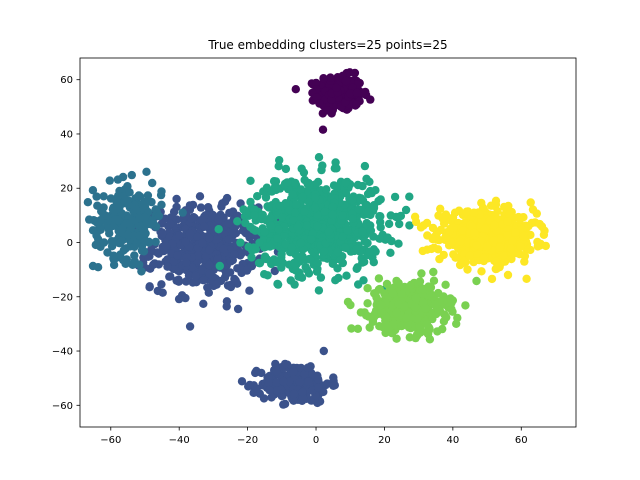 The height and width of the screenshot is (480, 640). What do you see at coordinates (66, 134) in the screenshot?
I see `y-tick-label: 40` at bounding box center [66, 134].